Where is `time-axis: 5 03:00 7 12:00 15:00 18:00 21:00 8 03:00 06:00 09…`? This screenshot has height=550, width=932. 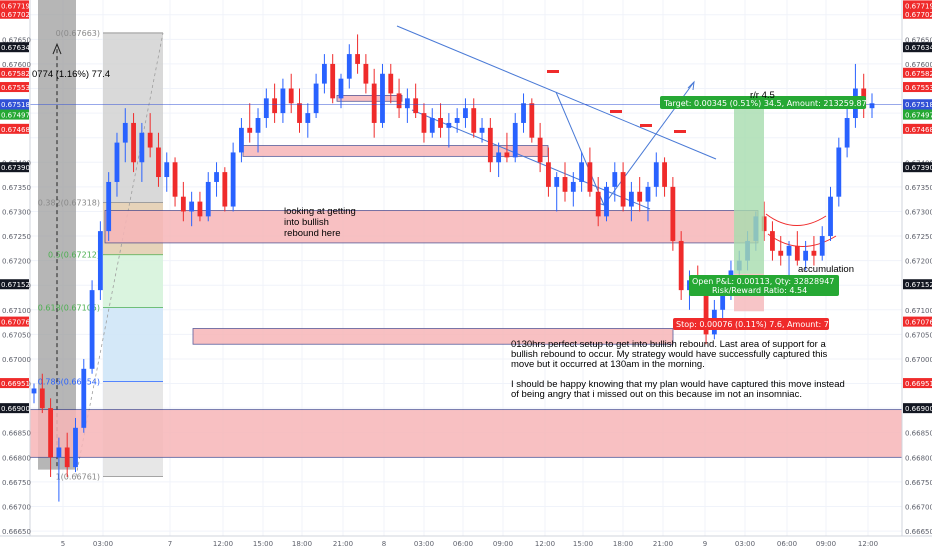 time-axis: 5 03:00 7 12:00 15:00 18:00 21:00 8 03:00 06:00 09… is located at coordinates (466, 542).